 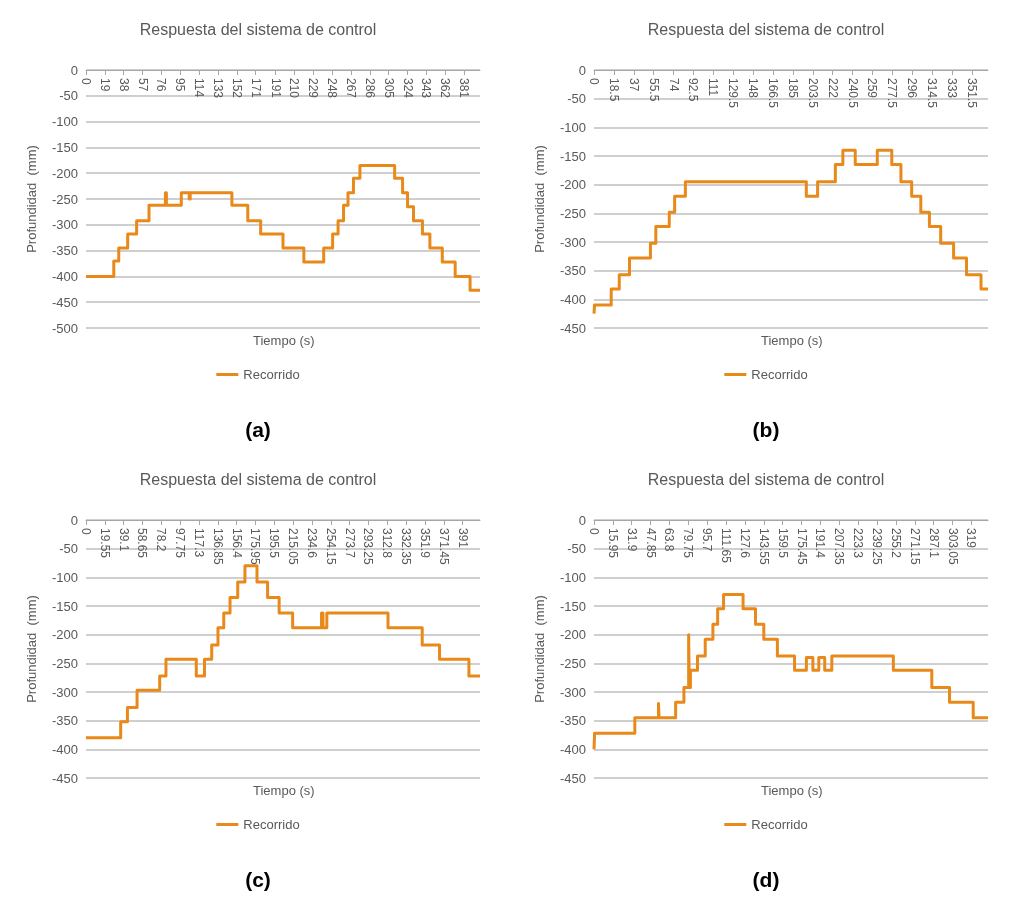 I want to click on x-tick-label: 223.3, so click(x=858, y=543).